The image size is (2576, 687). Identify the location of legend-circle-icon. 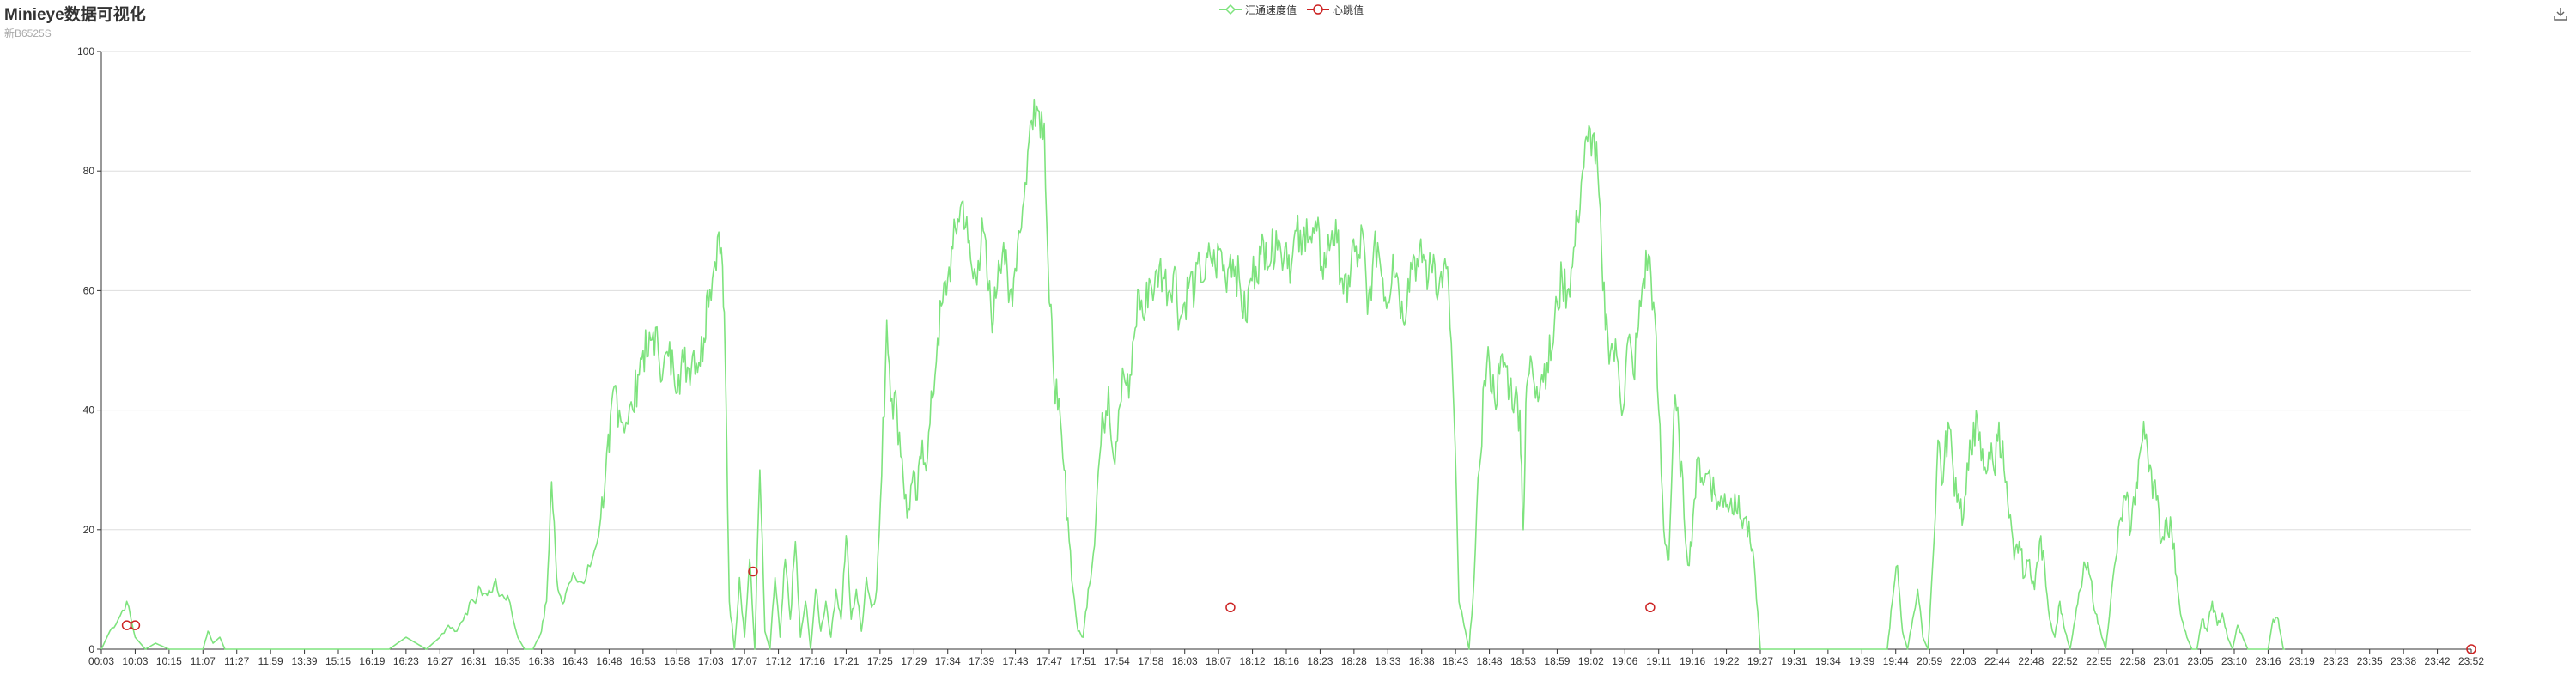
(1319, 9).